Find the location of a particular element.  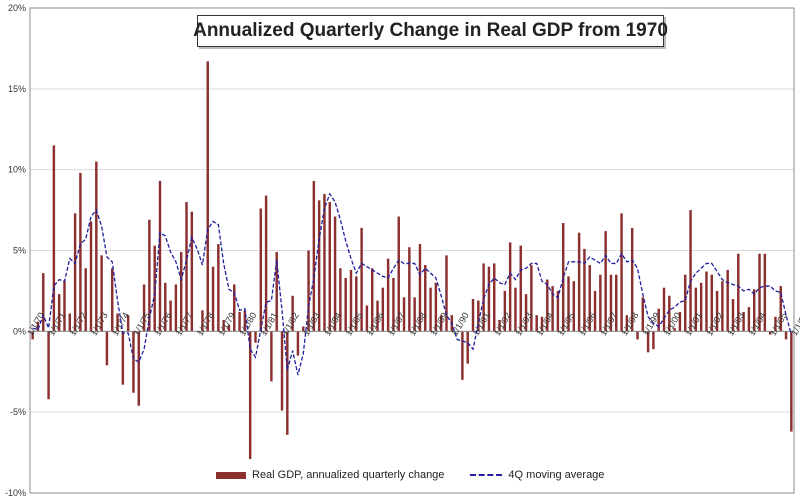

legend-item-moving-average: 4Q moving average is located at coordinates (537, 475).